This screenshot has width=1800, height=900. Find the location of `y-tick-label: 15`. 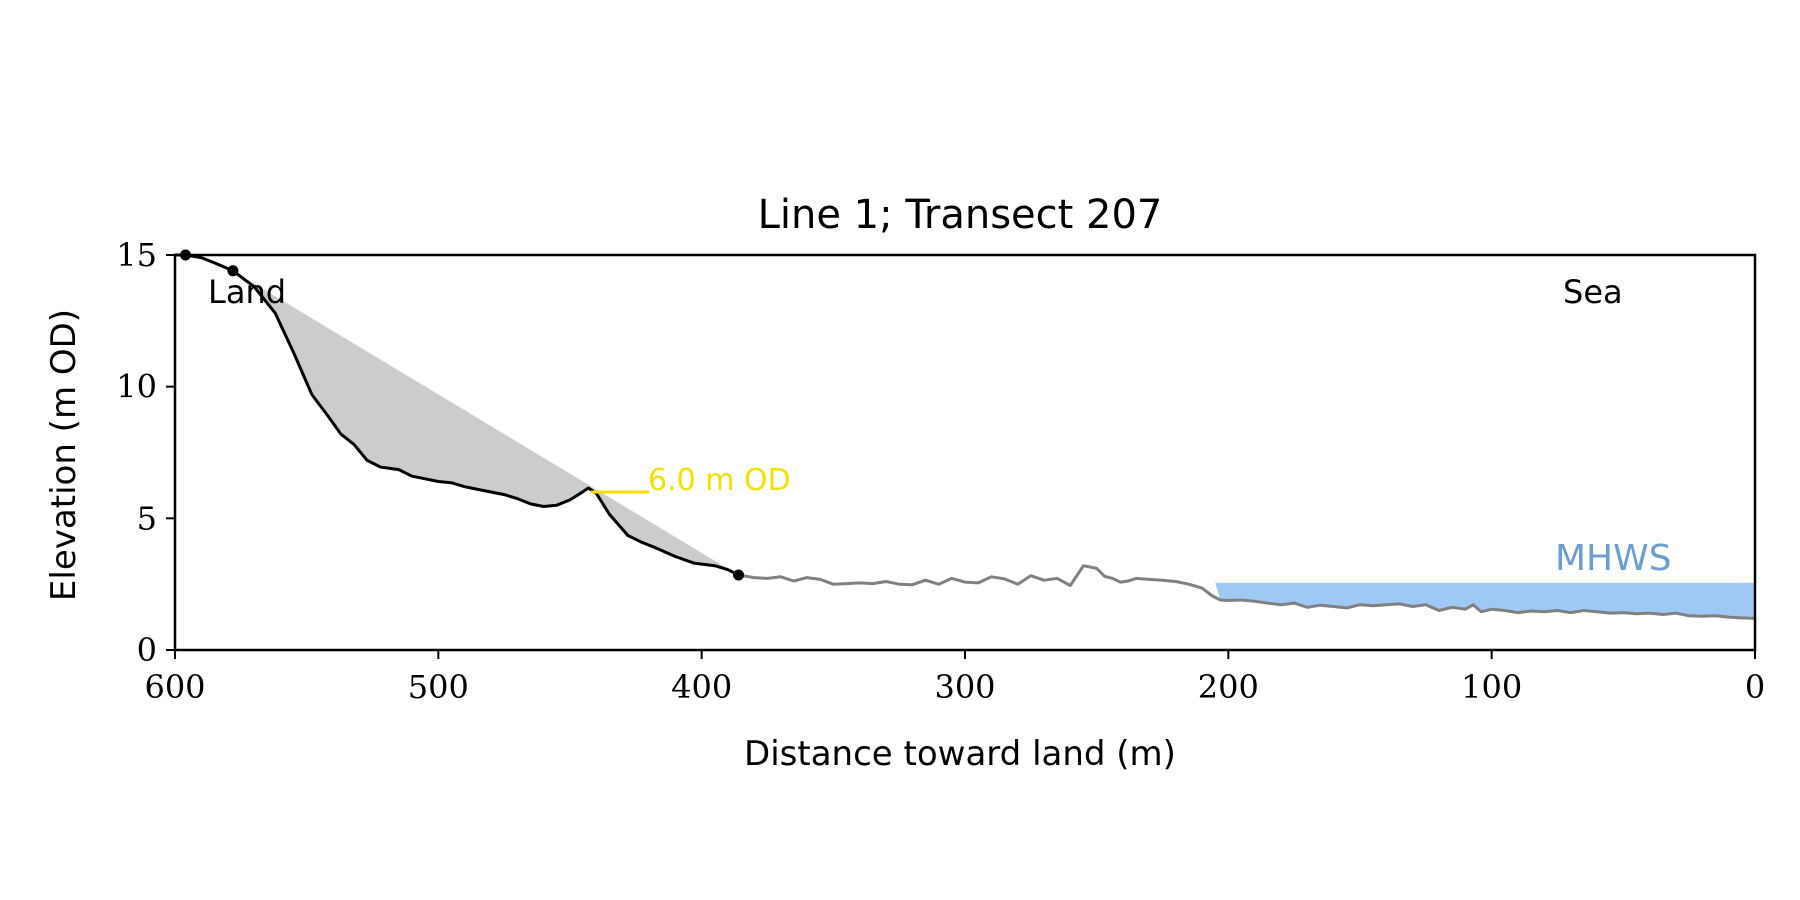

y-tick-label: 15 is located at coordinates (136, 255).